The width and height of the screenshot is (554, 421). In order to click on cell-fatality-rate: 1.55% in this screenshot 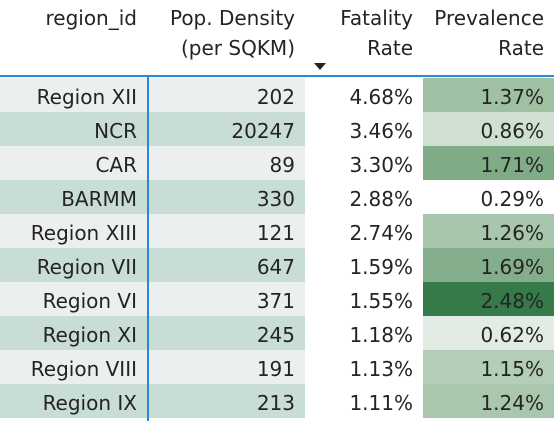, I will do `click(364, 299)`.